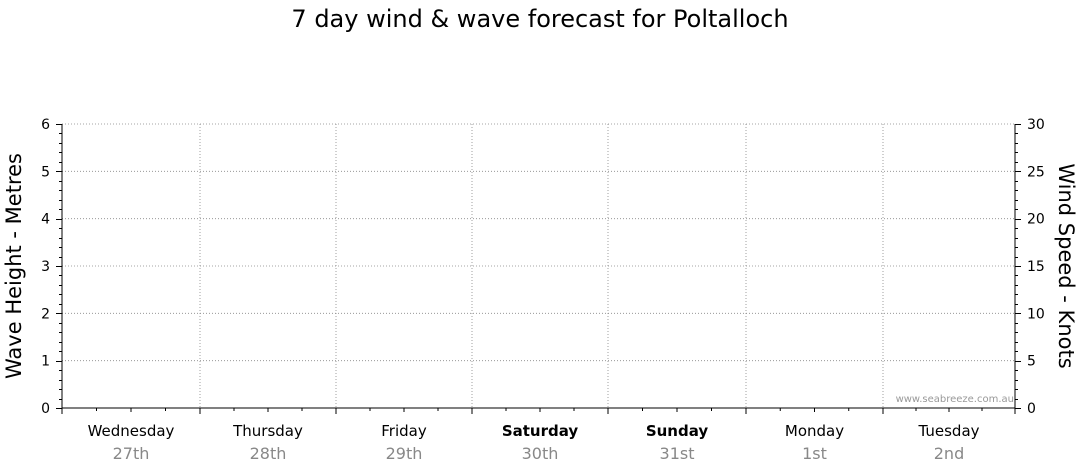 This screenshot has width=1080, height=475. Describe the element at coordinates (131, 453) in the screenshot. I see `day-date-label: 27th` at that location.